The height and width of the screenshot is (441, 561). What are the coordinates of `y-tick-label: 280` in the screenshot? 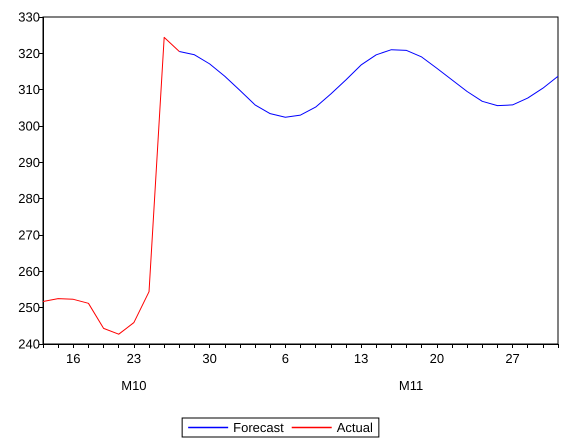 It's located at (29, 198).